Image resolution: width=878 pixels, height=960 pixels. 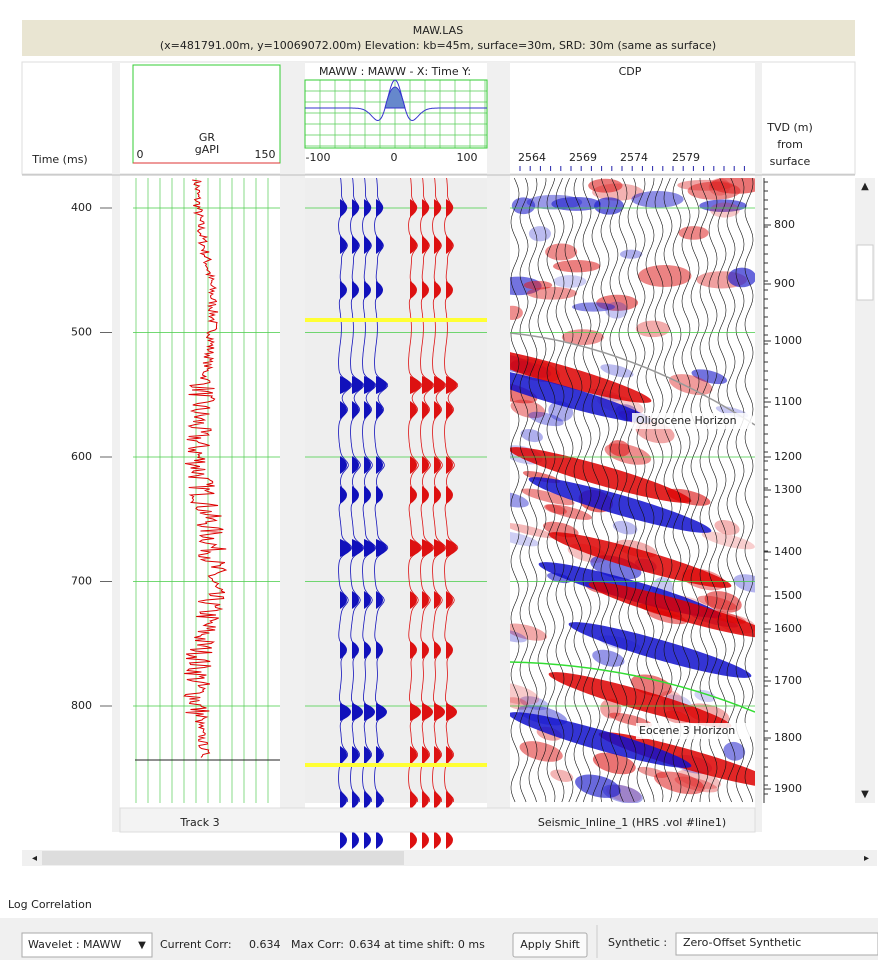 I want to click on tvd-tick-label: 1100, so click(x=788, y=401).